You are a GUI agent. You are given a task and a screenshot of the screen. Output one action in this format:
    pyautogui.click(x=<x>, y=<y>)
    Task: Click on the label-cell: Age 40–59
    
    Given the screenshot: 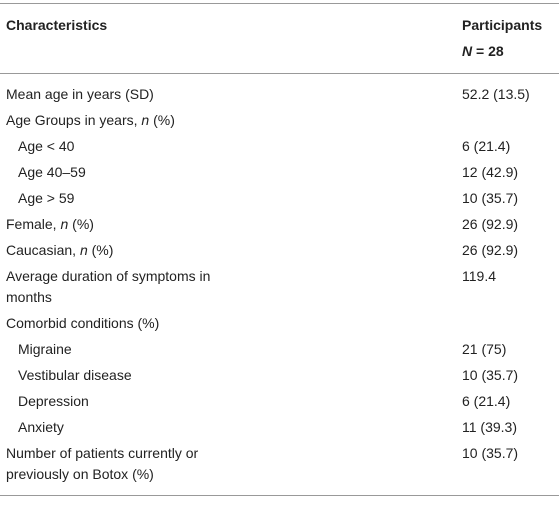 What is the action you would take?
    pyautogui.click(x=231, y=172)
    